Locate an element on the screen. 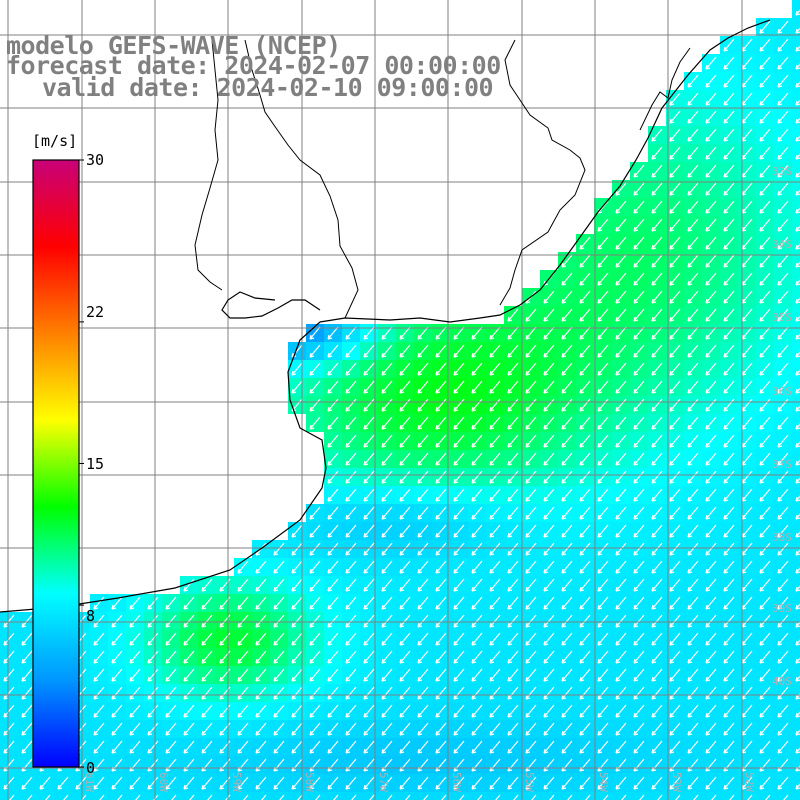  longitude-label: 53W is located at coordinates (676, 782).